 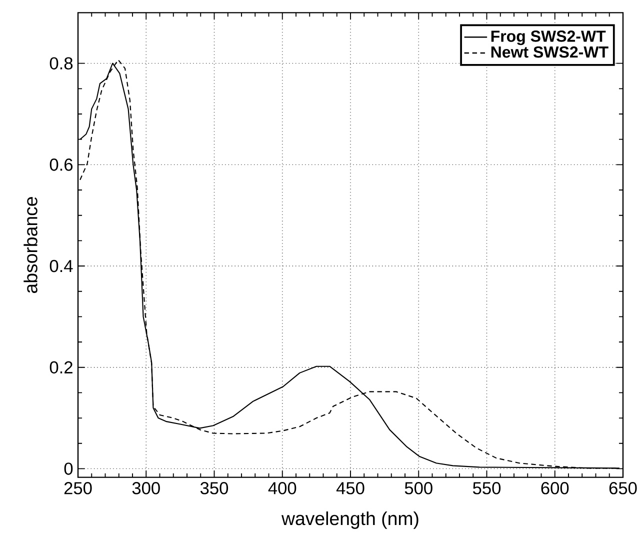 I want to click on x-tick-label: 350, so click(x=214, y=488).